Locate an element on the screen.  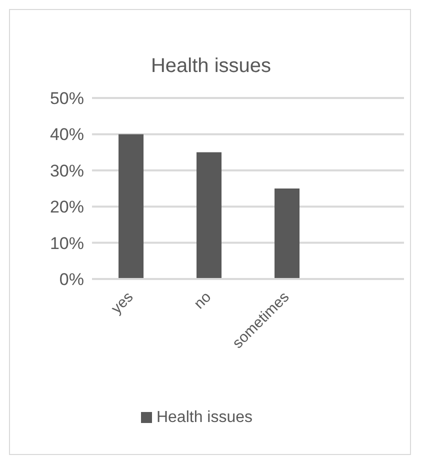
y-tick-label: 20% is located at coordinates (67, 207).